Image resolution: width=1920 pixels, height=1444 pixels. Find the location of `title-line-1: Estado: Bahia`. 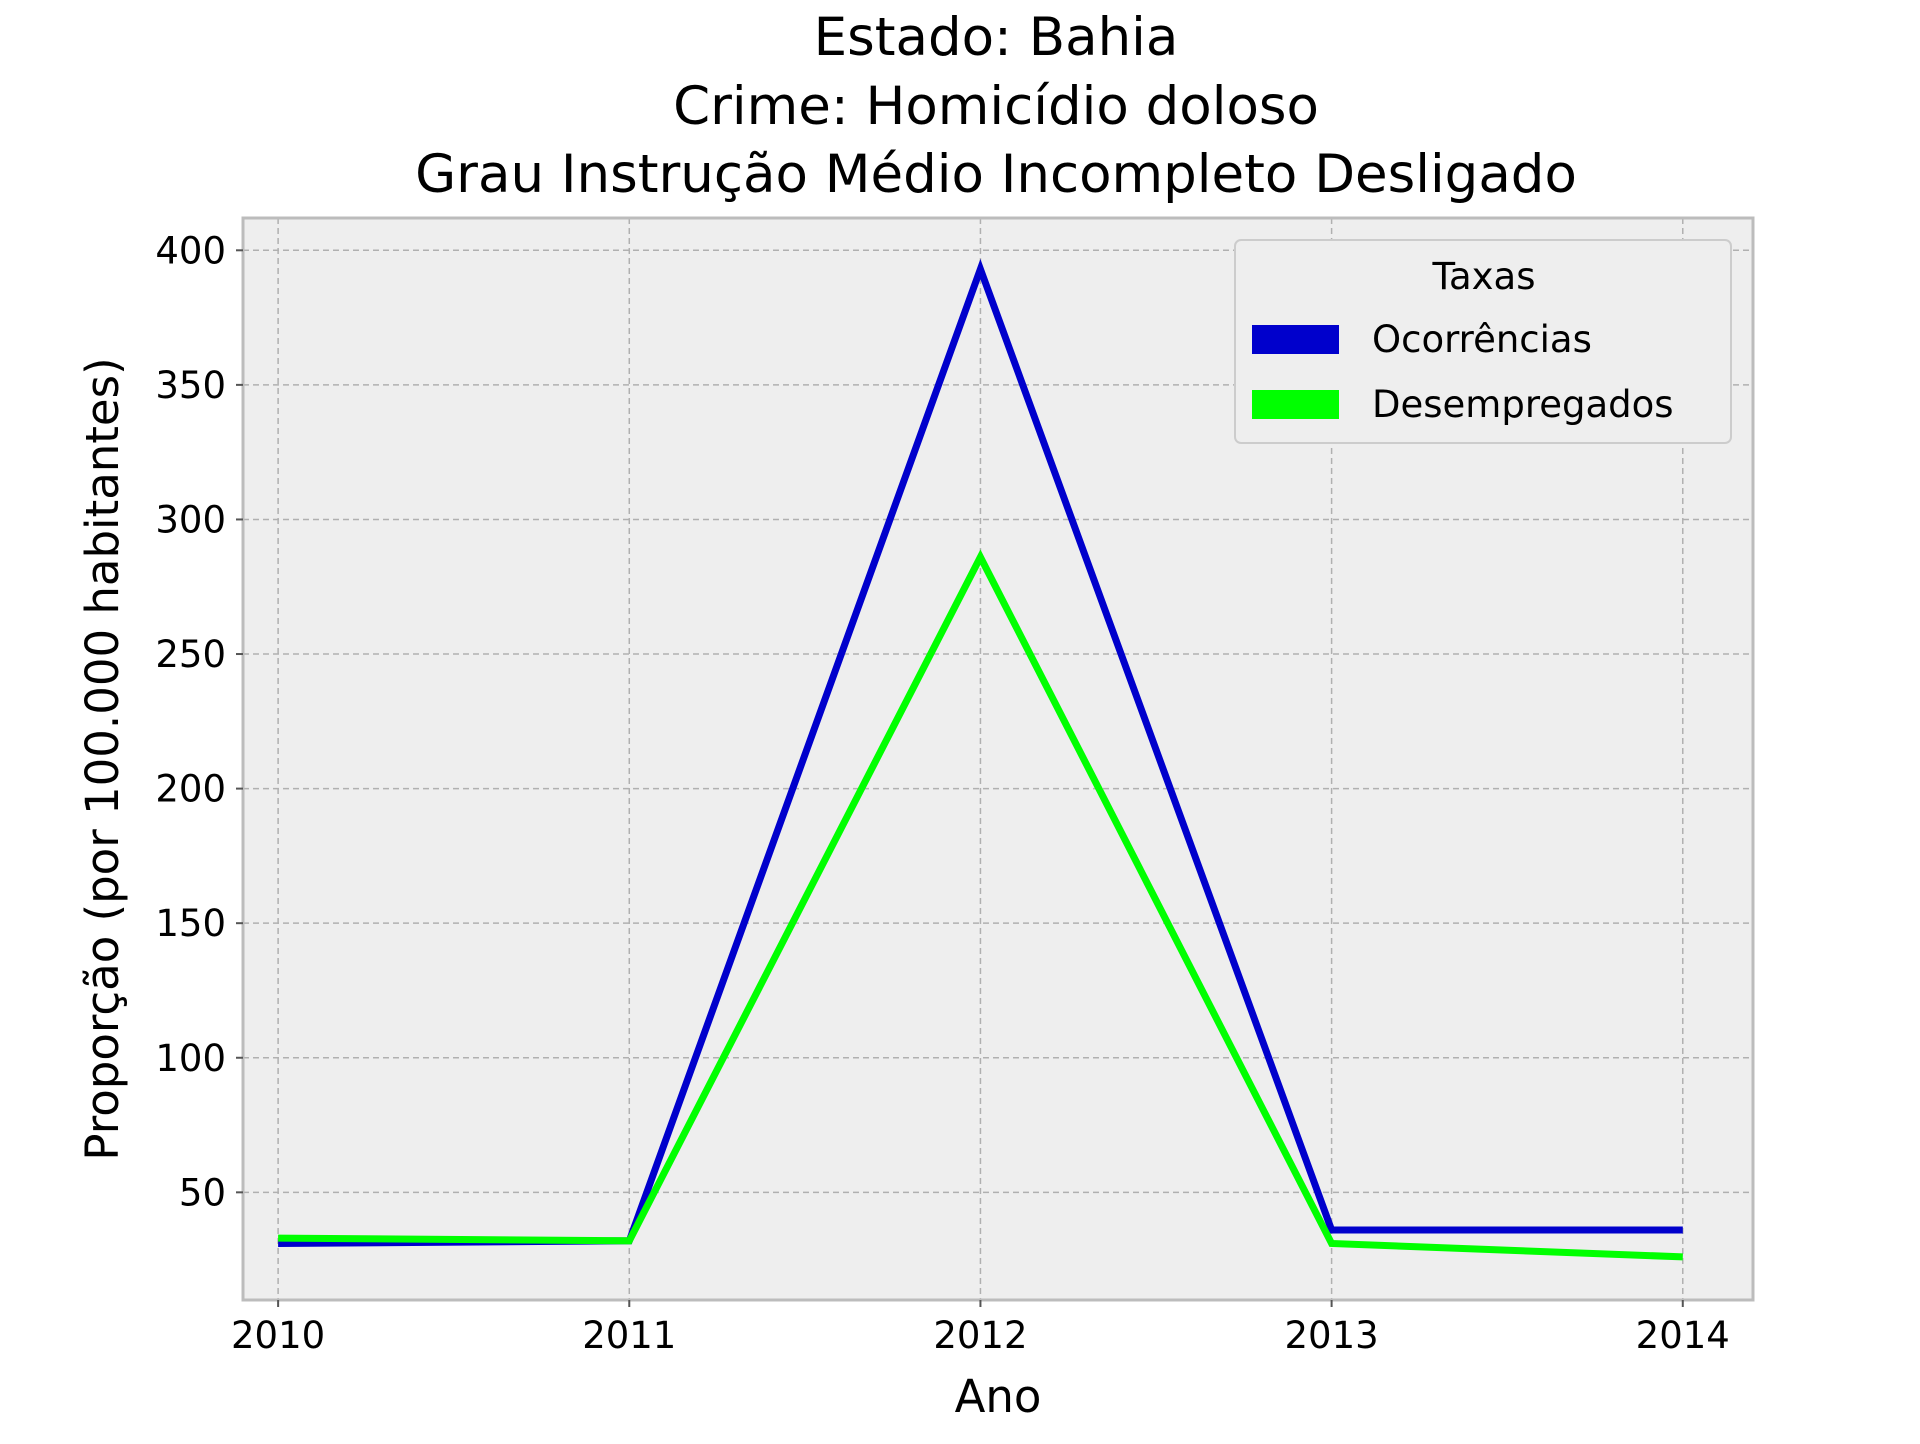

title-line-1: Estado: Bahia is located at coordinates (996, 37).